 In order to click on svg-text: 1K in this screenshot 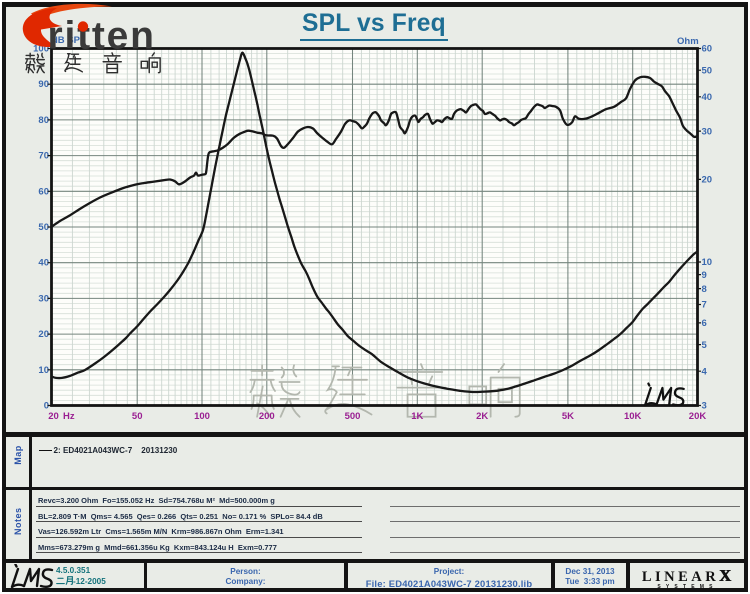, I will do `click(417, 416)`.